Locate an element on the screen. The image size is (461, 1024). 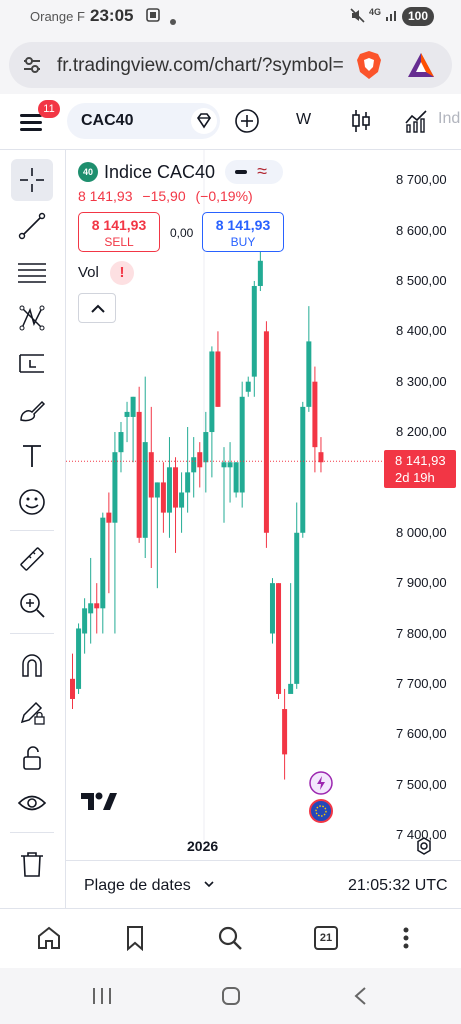
price-tick-label: 7 700,00 is located at coordinates (421, 683).